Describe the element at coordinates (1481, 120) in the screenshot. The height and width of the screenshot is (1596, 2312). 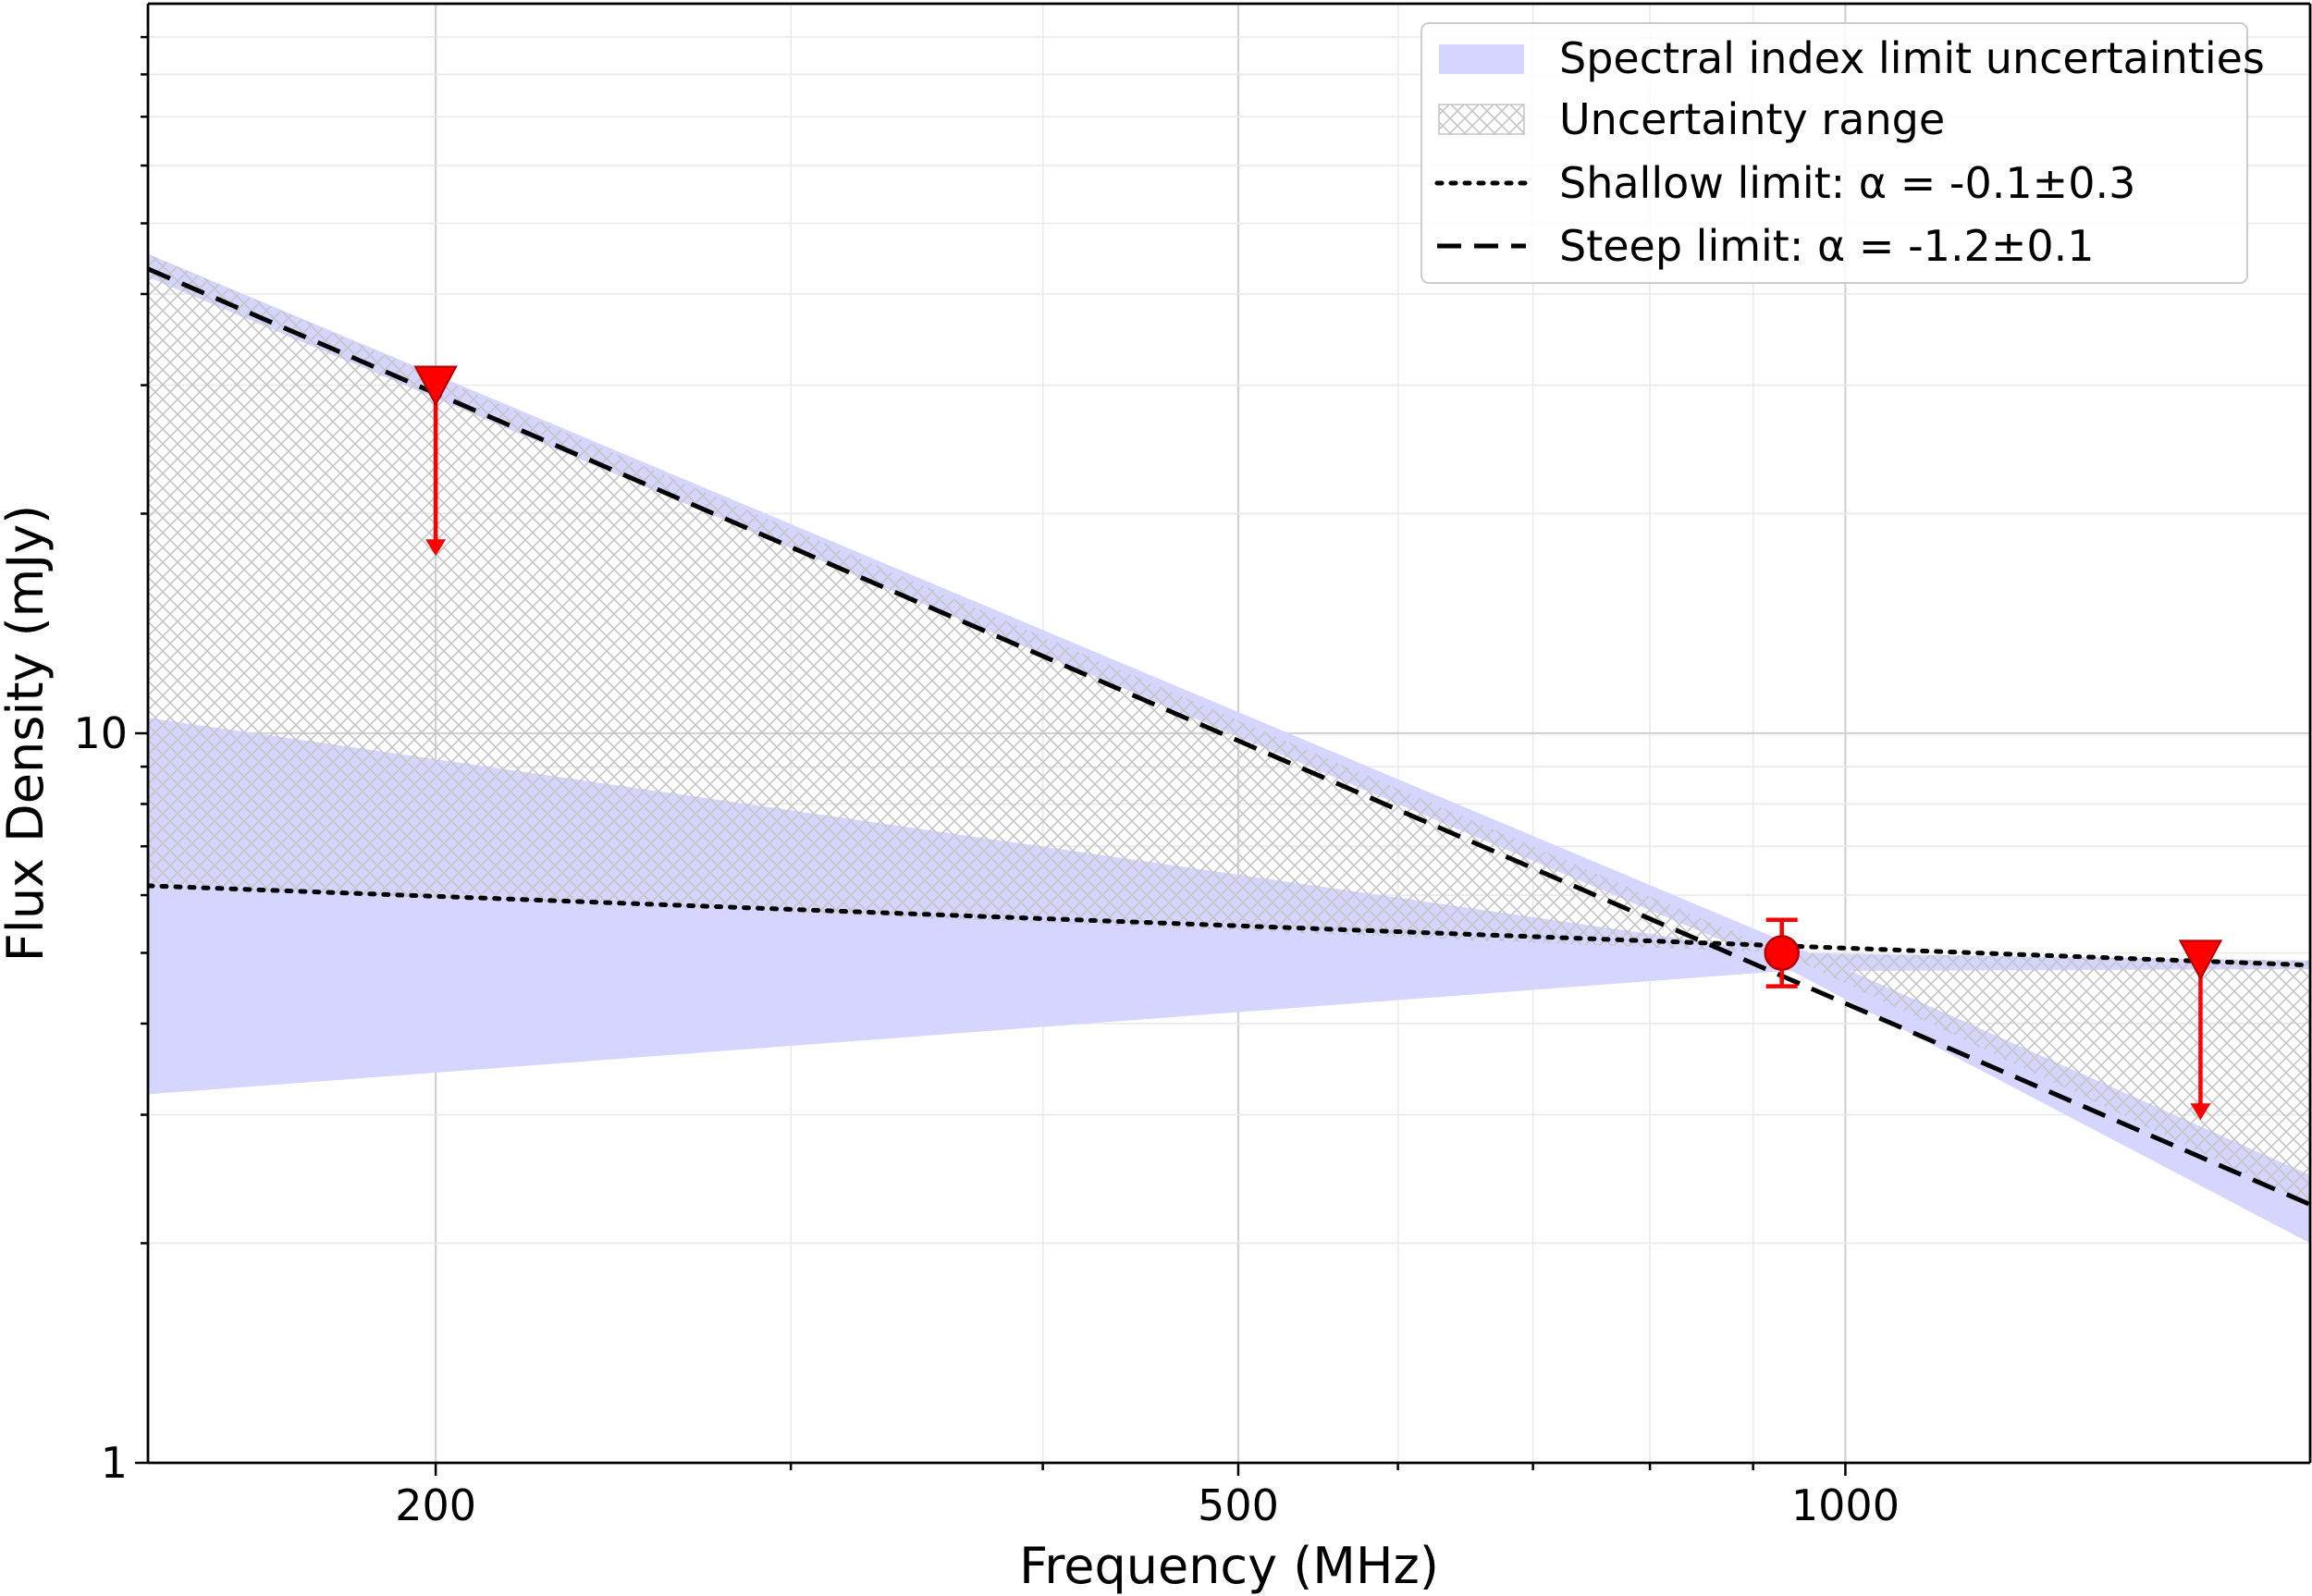
I see `legend-swatch-range` at that location.